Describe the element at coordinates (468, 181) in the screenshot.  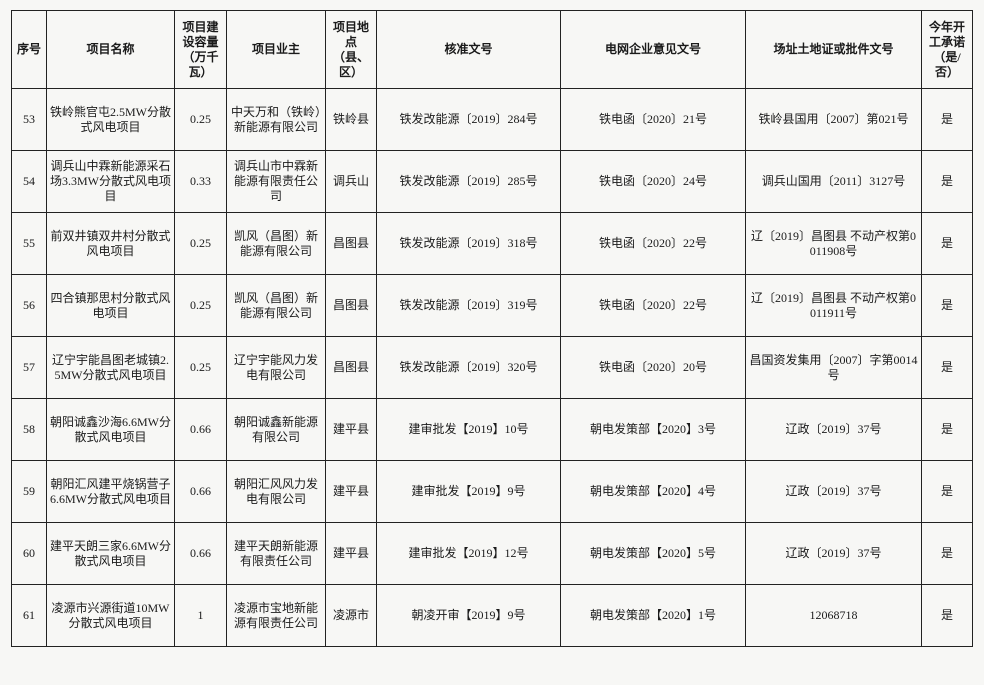
I see `table-cell: 铁发改能源〔2019〕285号` at that location.